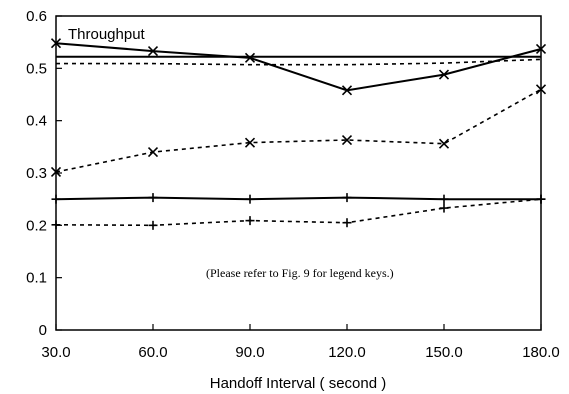 The image size is (569, 394). What do you see at coordinates (152, 352) in the screenshot?
I see `x-tick-label: 60.0` at bounding box center [152, 352].